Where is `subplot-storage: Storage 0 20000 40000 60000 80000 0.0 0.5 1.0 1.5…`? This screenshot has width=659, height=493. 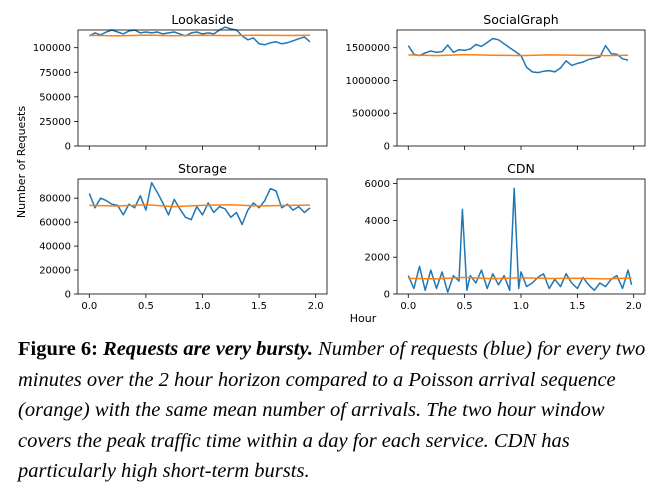
subplot-storage: Storage 0 20000 40000 60000 80000 0.0 0.5 1.0 1.5… is located at coordinates (183, 236).